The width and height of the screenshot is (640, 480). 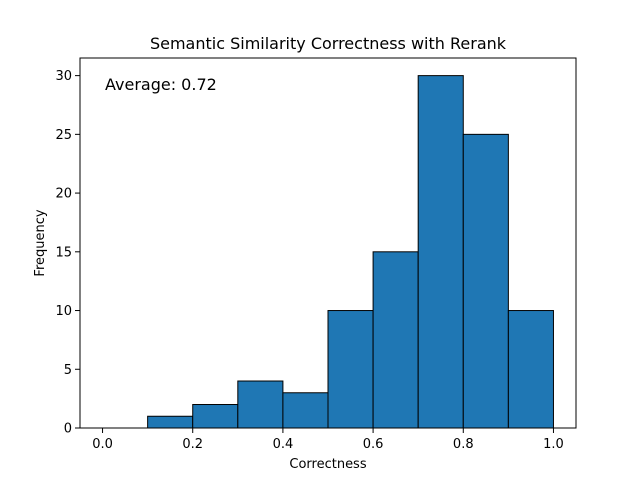 I want to click on x-axis-label: Correctness, so click(x=327, y=464).